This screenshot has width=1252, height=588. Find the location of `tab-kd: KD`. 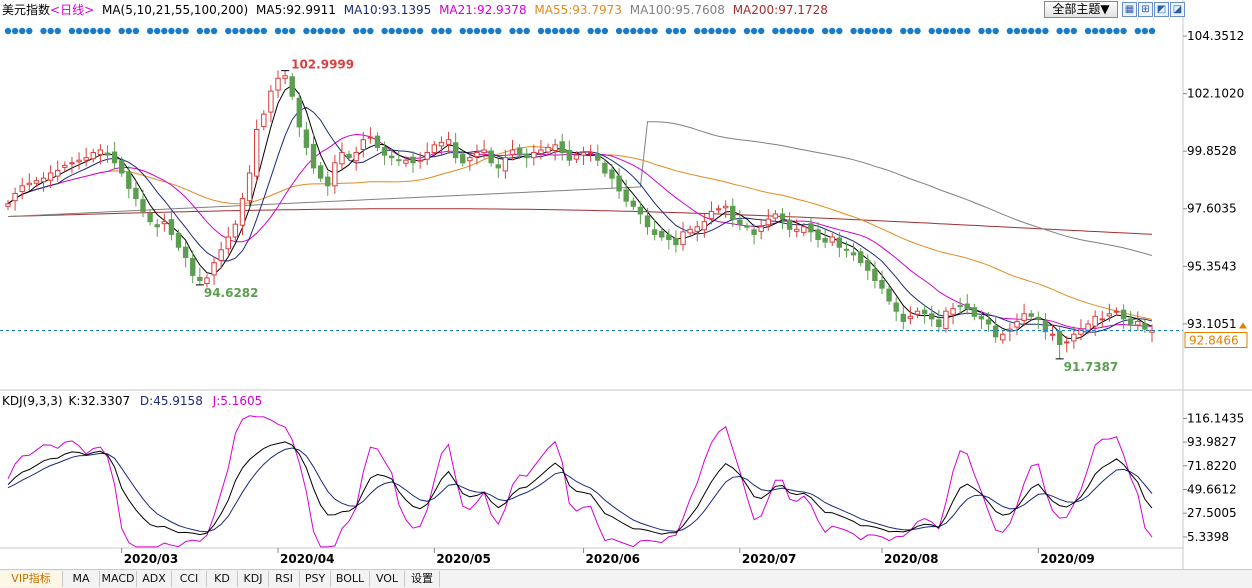

tab-kd: KD is located at coordinates (222, 579).